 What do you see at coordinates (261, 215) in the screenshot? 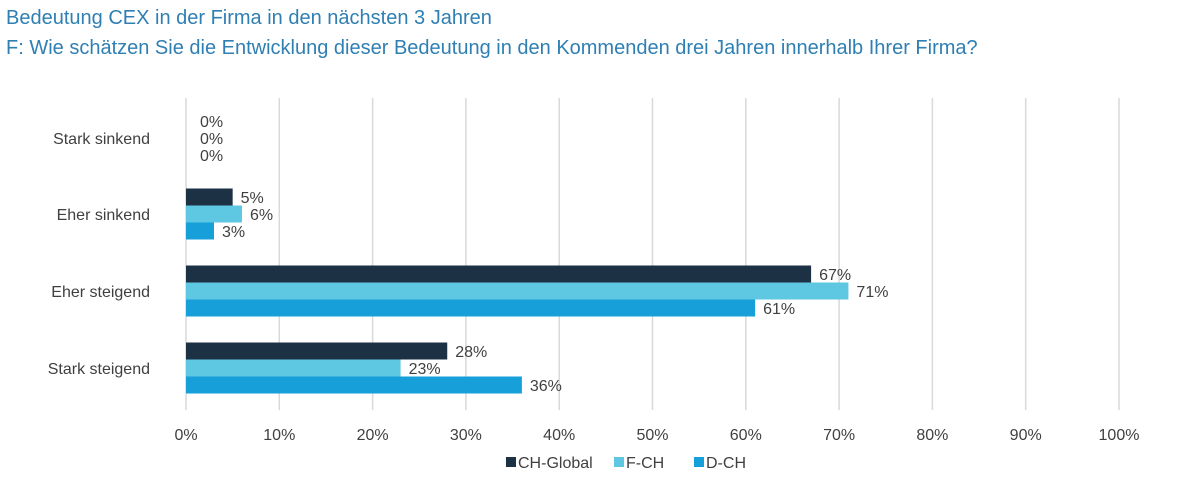
I see `data-label: 6%` at bounding box center [261, 215].